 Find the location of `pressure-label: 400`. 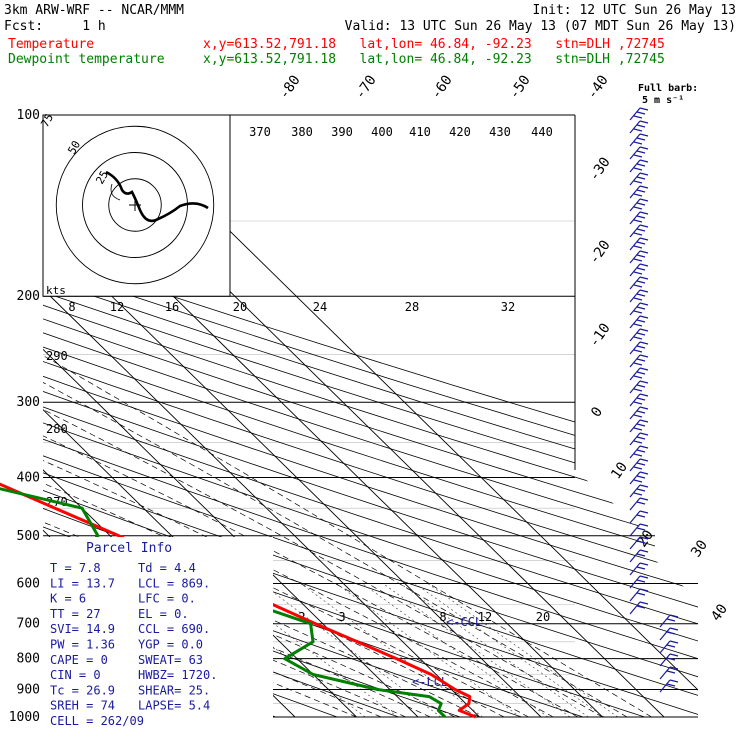

pressure-label: 400 is located at coordinates (28, 477).